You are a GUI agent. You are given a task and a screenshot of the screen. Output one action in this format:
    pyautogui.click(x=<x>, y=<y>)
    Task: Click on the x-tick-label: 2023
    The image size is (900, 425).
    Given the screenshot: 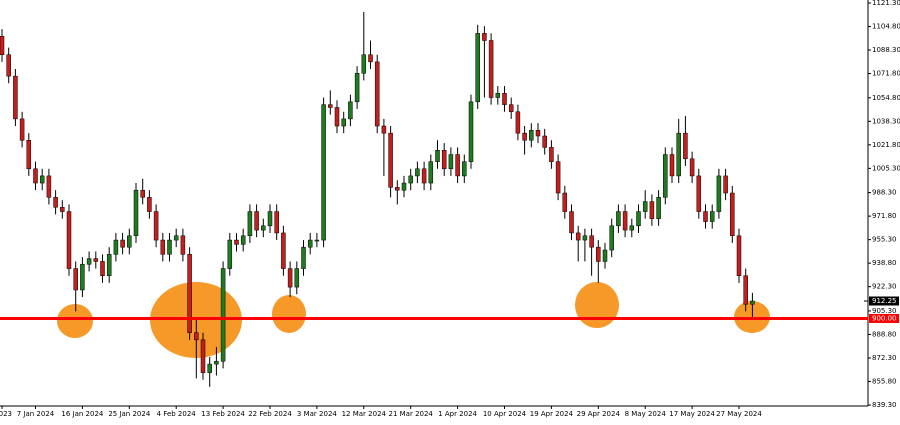 What is the action you would take?
    pyautogui.click(x=6, y=414)
    